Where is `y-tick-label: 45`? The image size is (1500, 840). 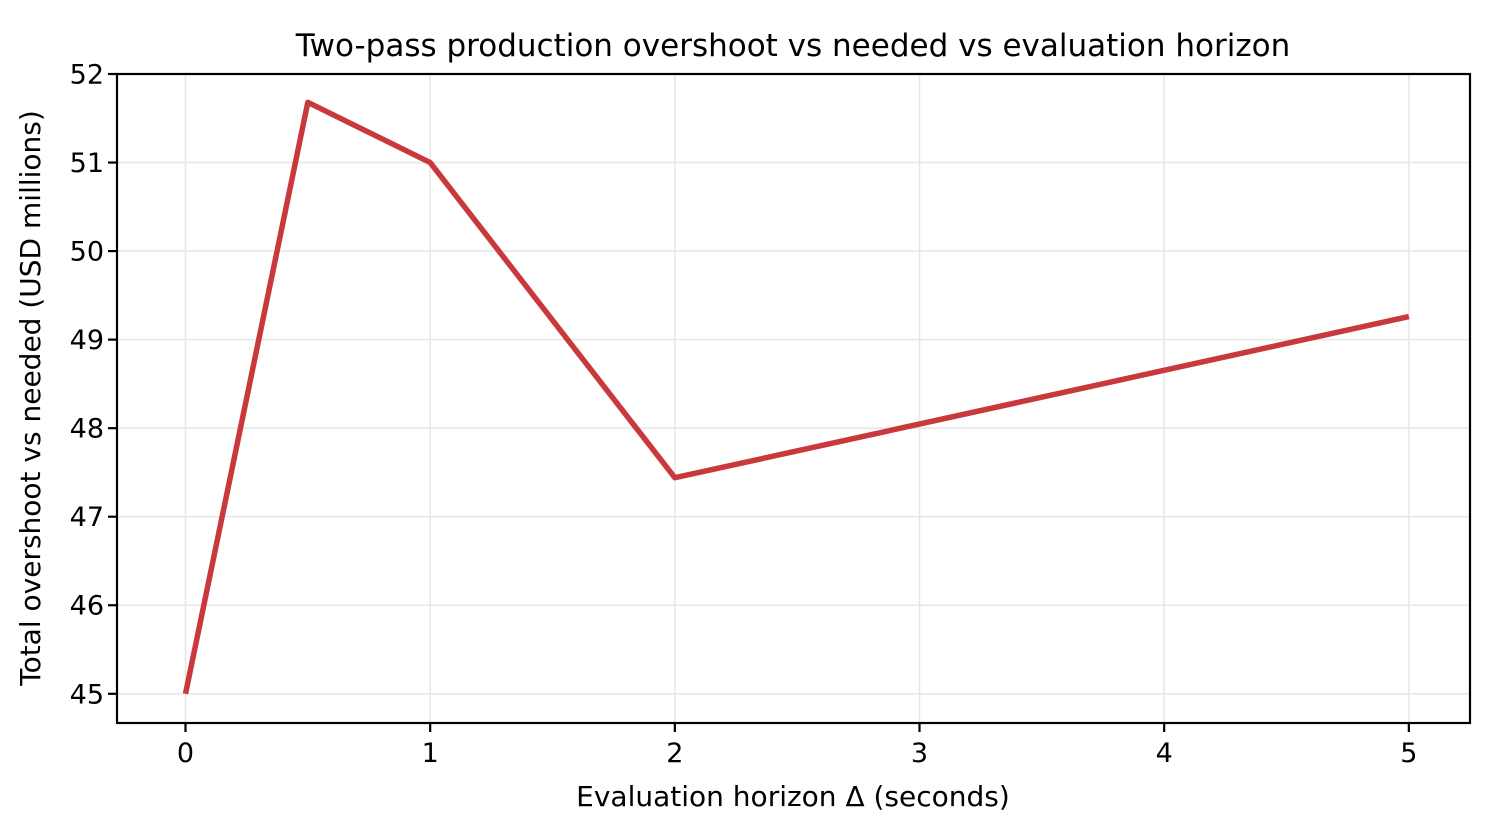
y-tick-label: 45 is located at coordinates (87, 694).